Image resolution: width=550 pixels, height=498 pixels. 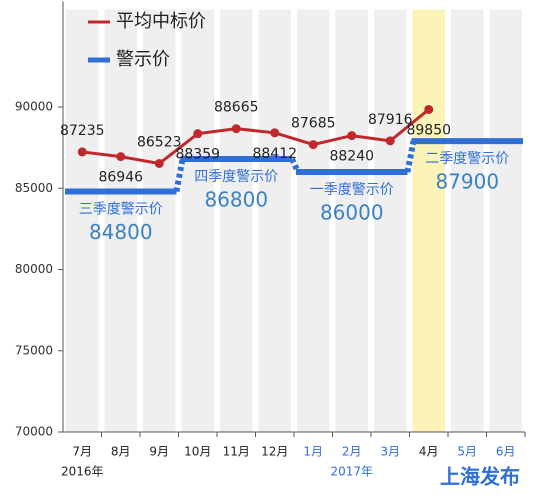 I want to click on data-label: 88412, so click(x=274, y=154).